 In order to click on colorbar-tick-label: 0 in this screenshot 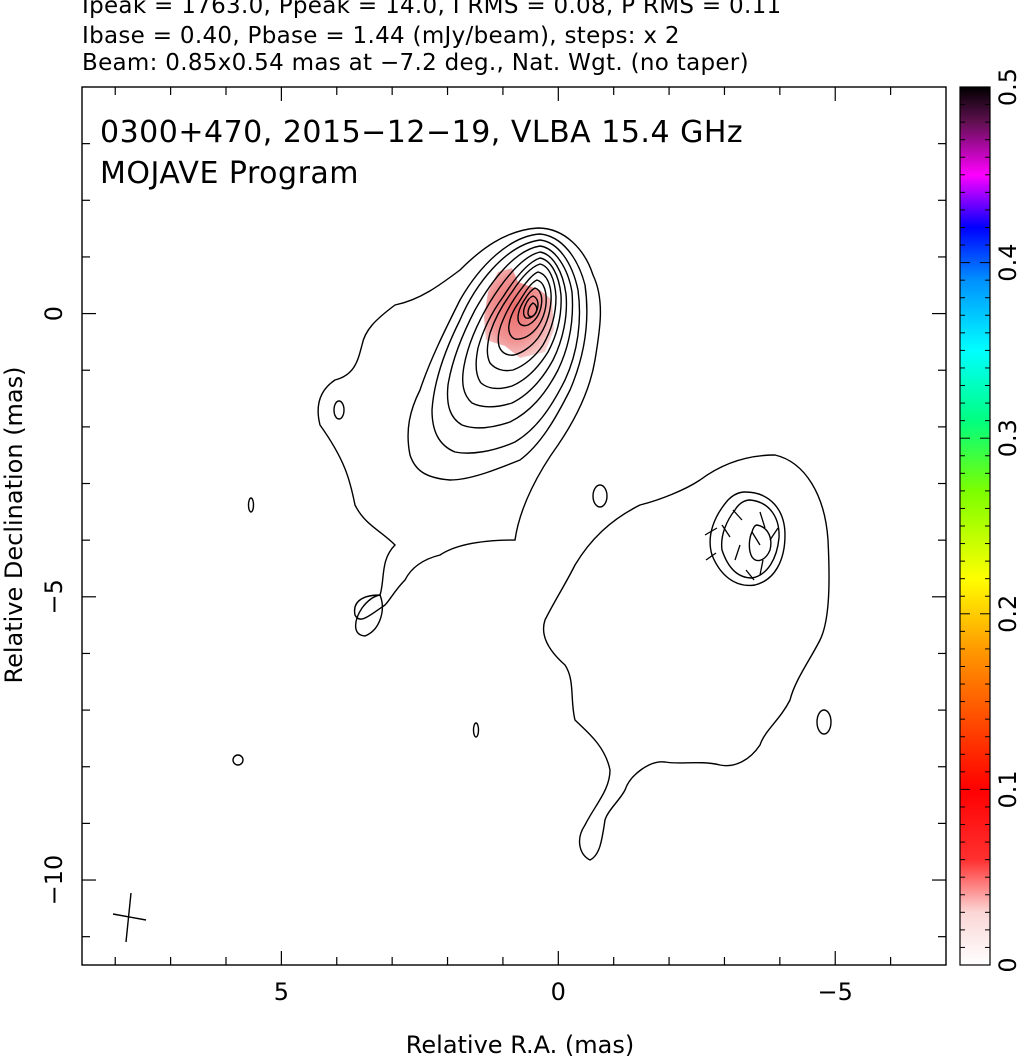, I will do `click(1007, 964)`.